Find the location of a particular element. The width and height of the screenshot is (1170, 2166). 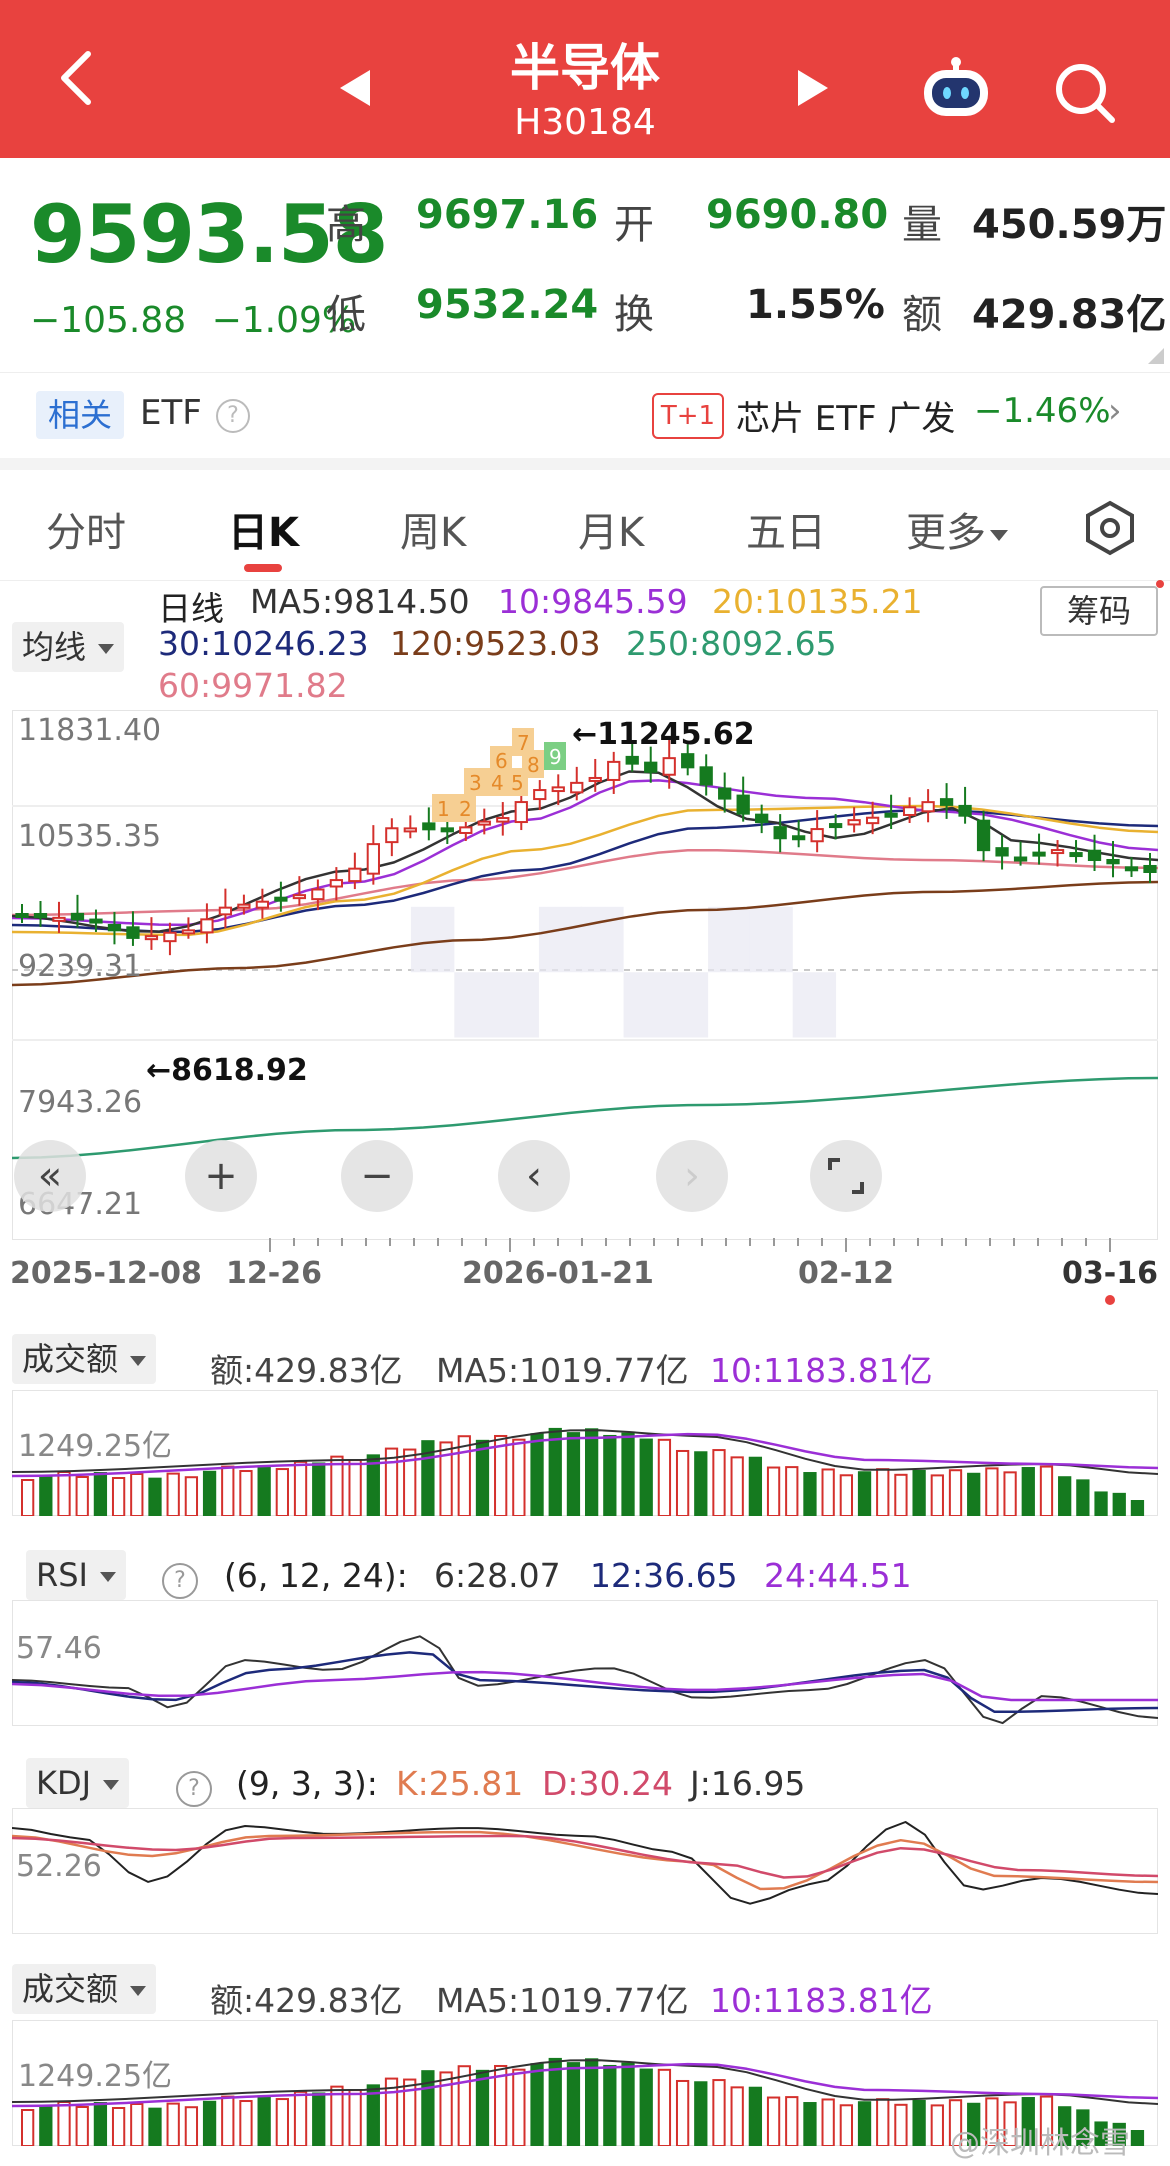

sequence-badge-label: 7 is located at coordinates (523, 743).